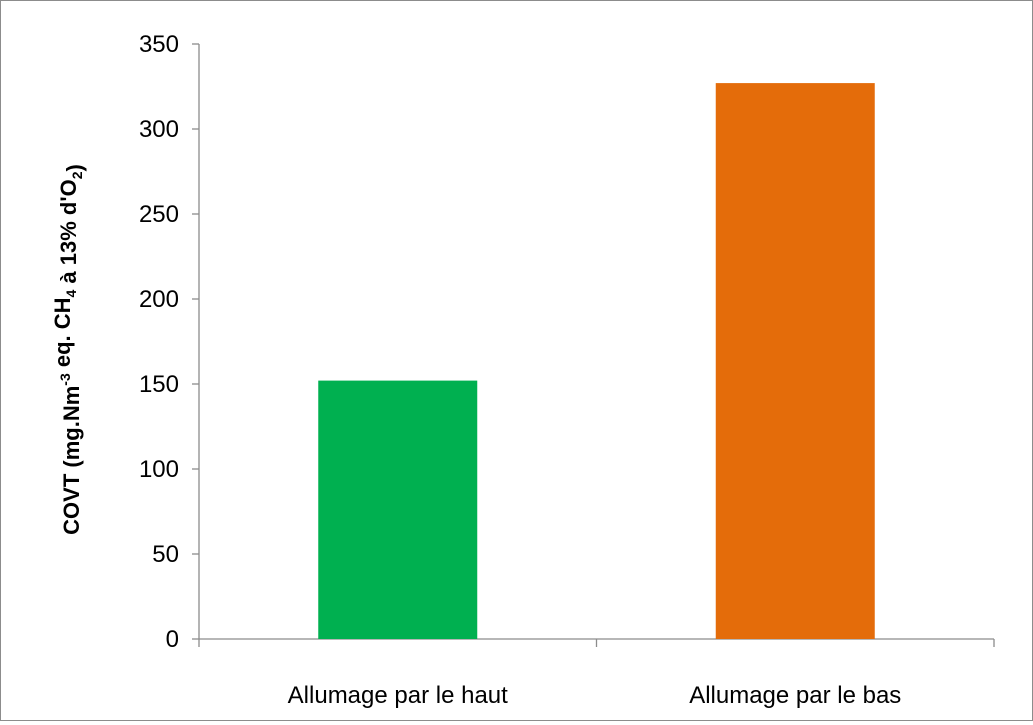 This screenshot has height=725, width=1033. What do you see at coordinates (172, 639) in the screenshot?
I see `y-tick-label: 0` at bounding box center [172, 639].